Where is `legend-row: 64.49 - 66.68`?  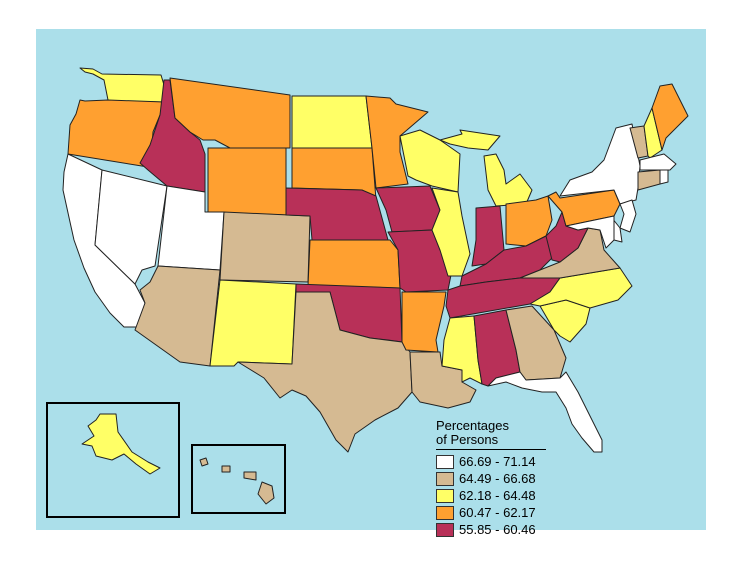 legend-row: 64.49 - 66.68 is located at coordinates (494, 478).